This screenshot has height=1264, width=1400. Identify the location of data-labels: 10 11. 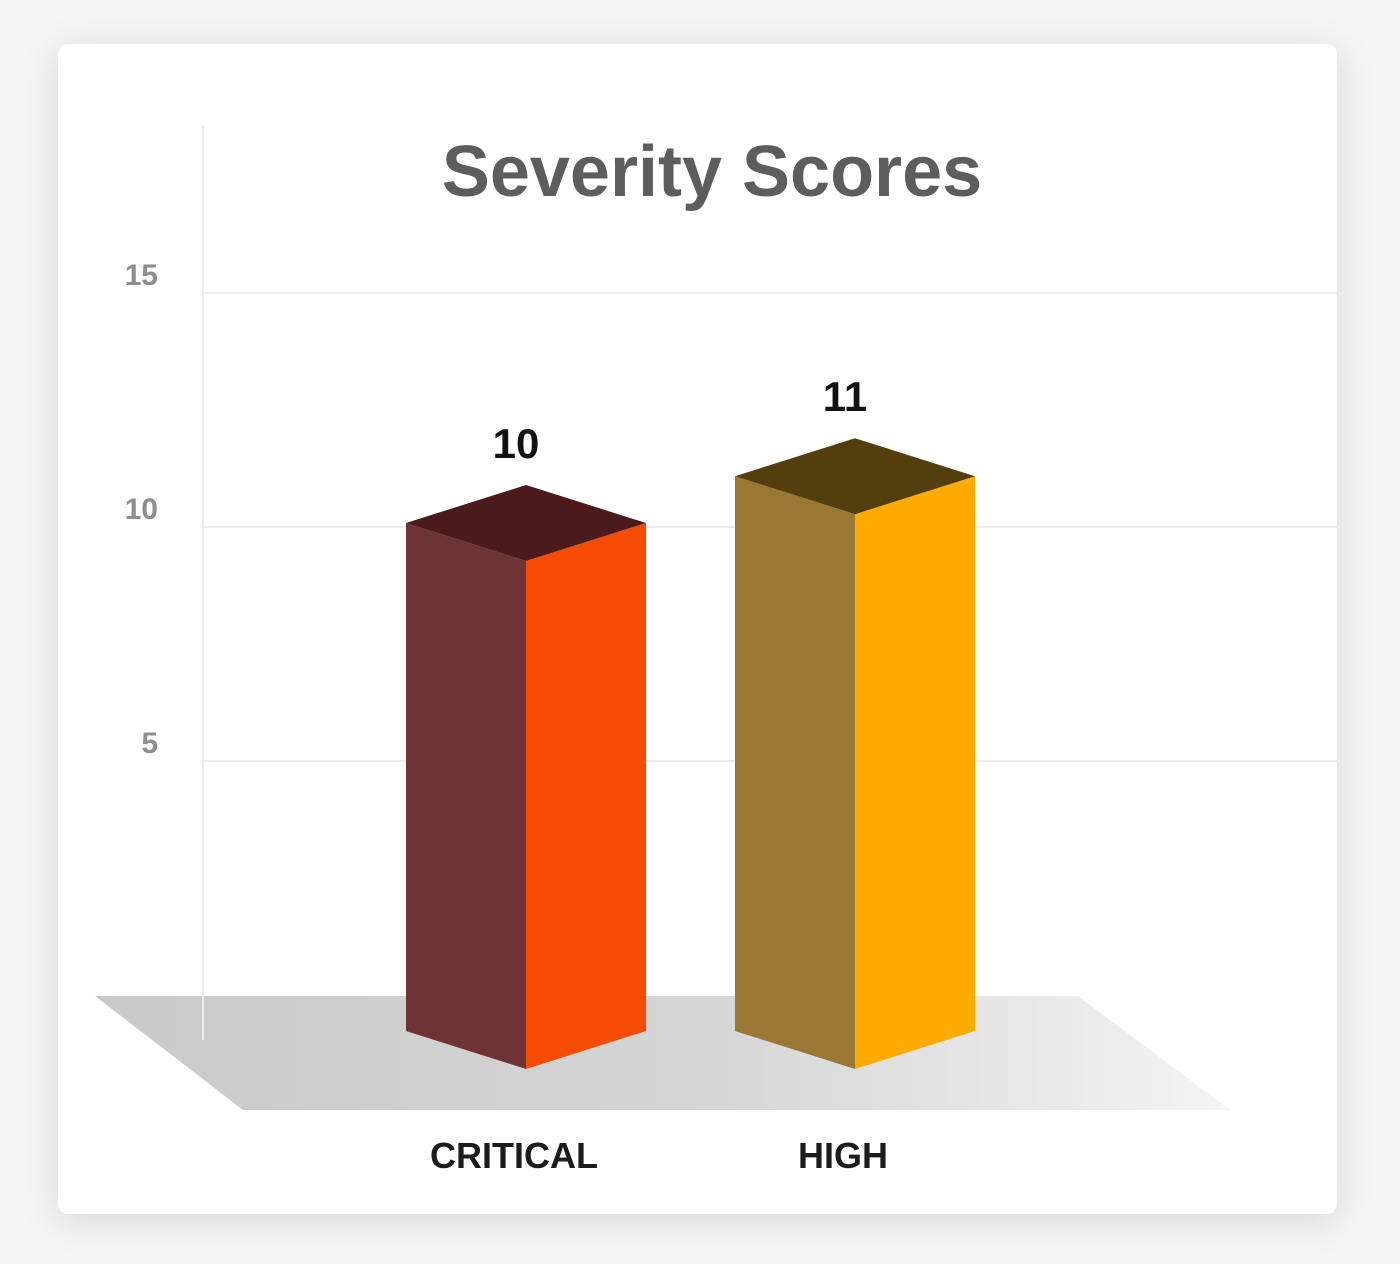
(680, 420).